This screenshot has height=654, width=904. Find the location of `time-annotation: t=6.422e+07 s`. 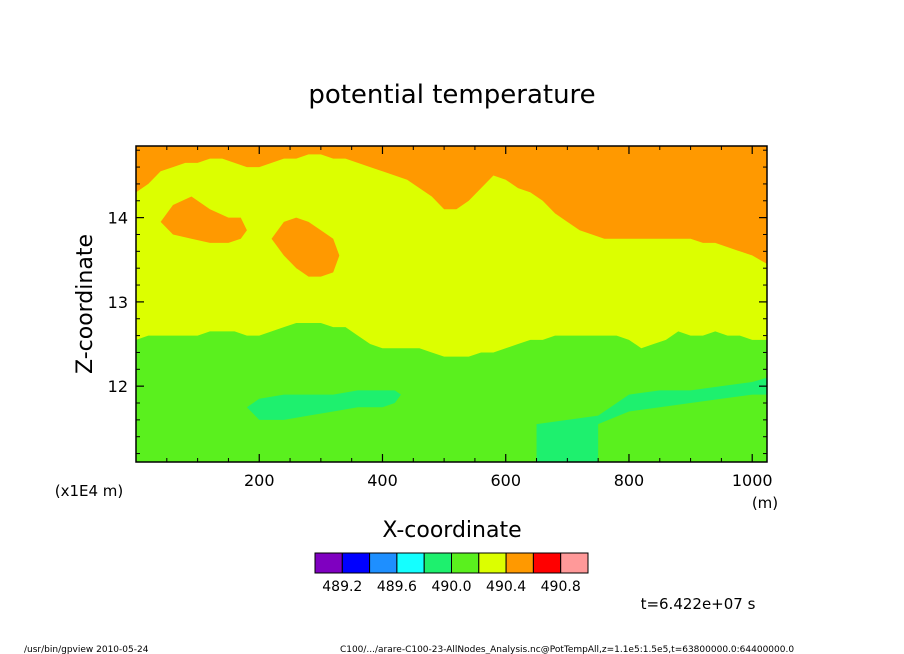

time-annotation: t=6.422e+07 s is located at coordinates (698, 604).